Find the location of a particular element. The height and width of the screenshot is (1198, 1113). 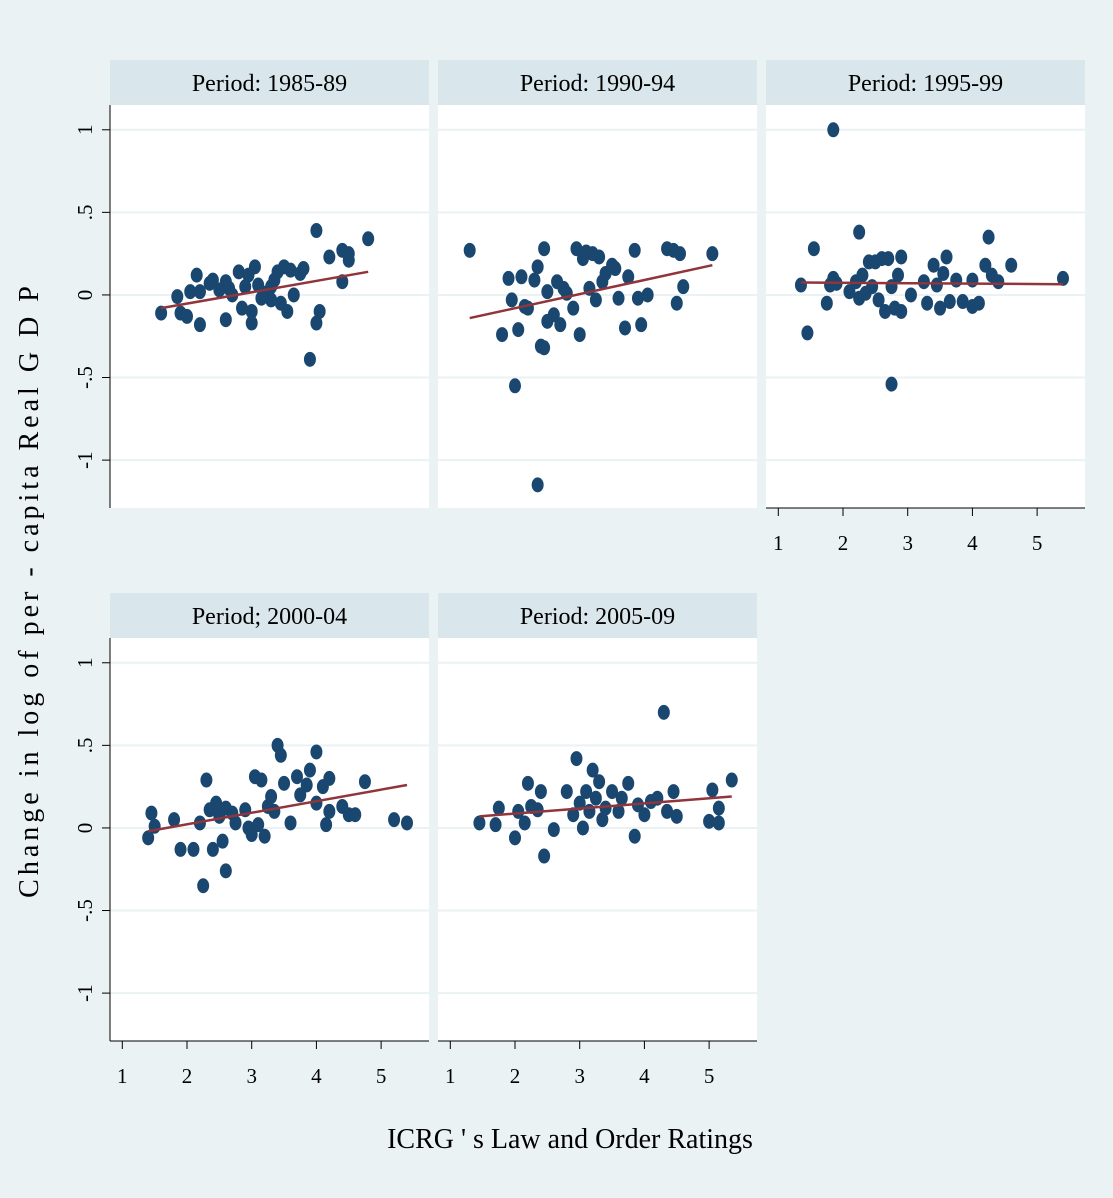

panel-title: Period: 2005-09 is located at coordinates (597, 617).